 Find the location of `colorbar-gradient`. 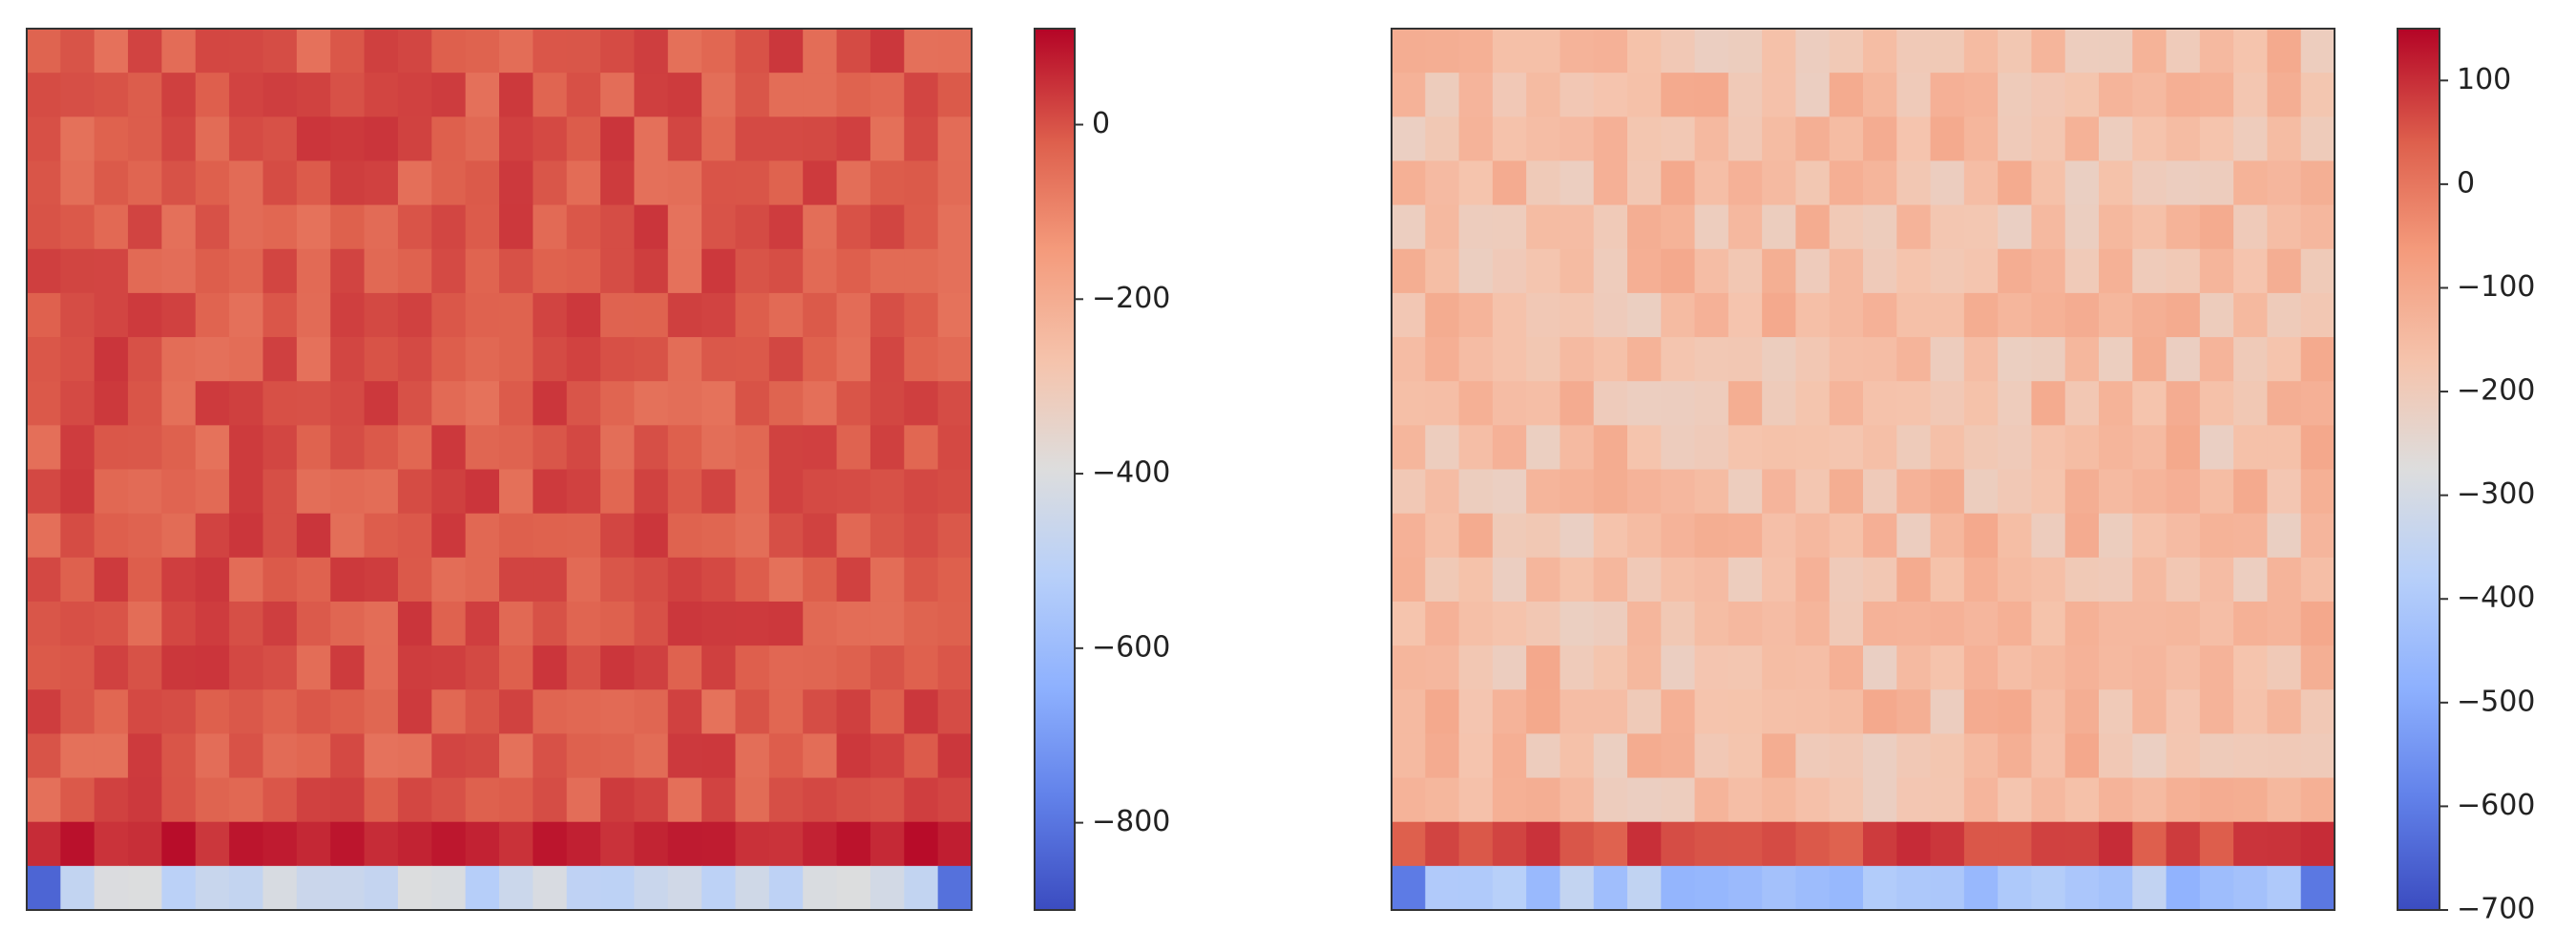

colorbar-gradient is located at coordinates (2419, 470).